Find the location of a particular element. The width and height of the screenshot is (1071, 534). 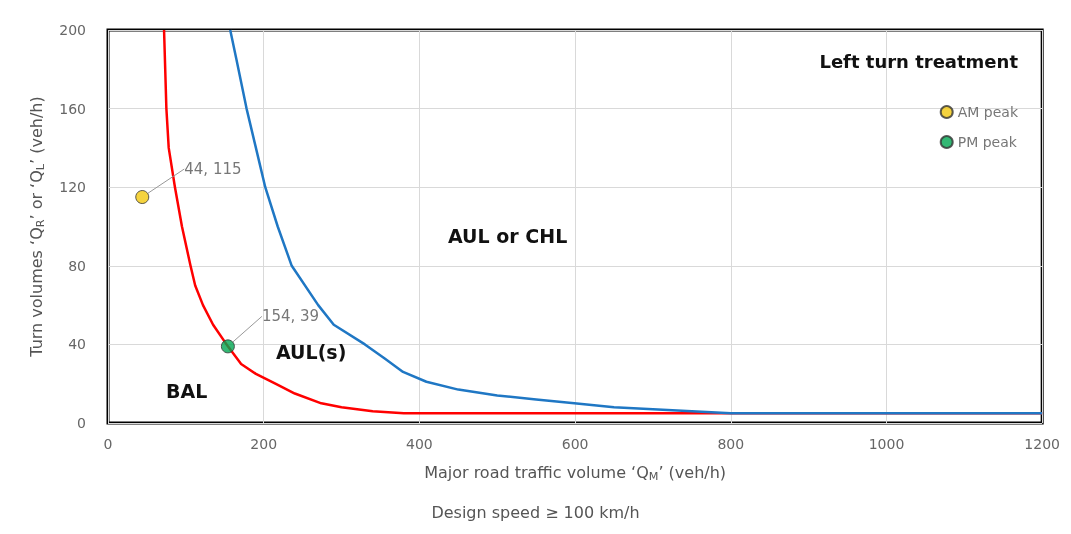

legend-label: PM peak is located at coordinates (987, 142).